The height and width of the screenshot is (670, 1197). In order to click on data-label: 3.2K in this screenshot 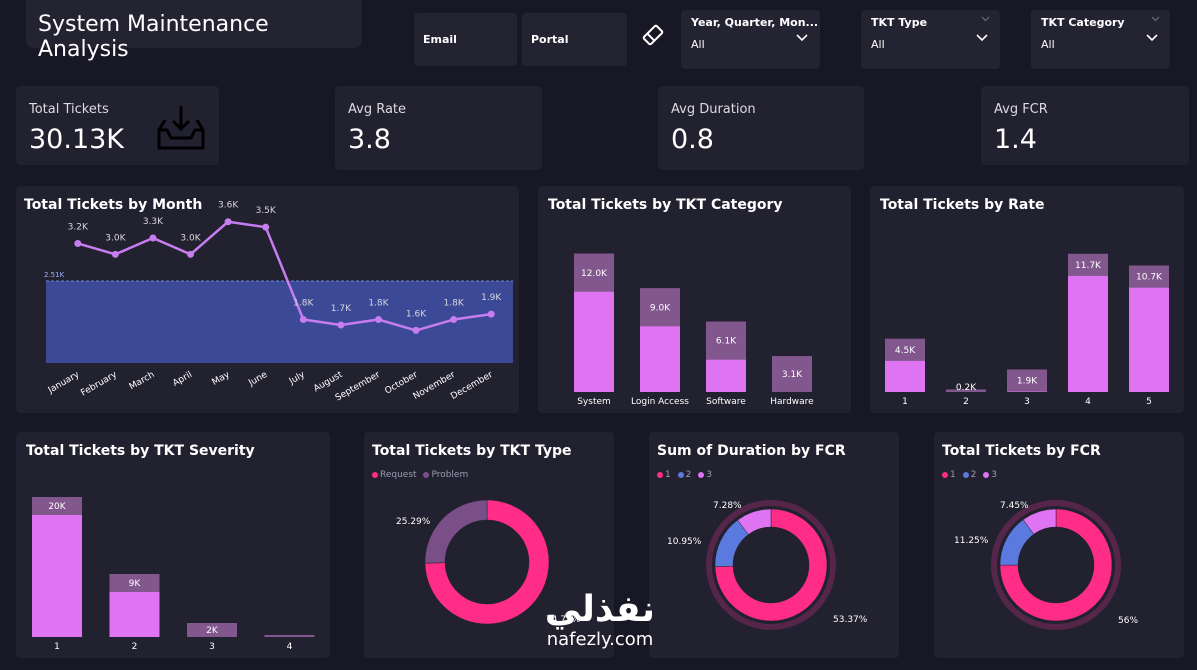, I will do `click(78, 227)`.